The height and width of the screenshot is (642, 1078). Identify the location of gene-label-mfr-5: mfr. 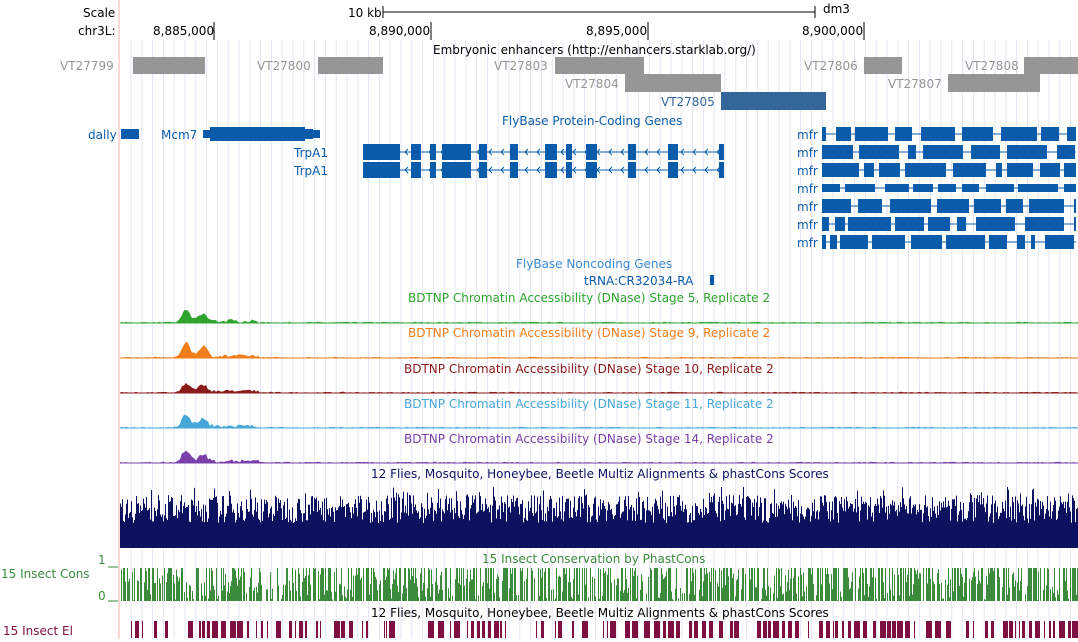
(807, 207).